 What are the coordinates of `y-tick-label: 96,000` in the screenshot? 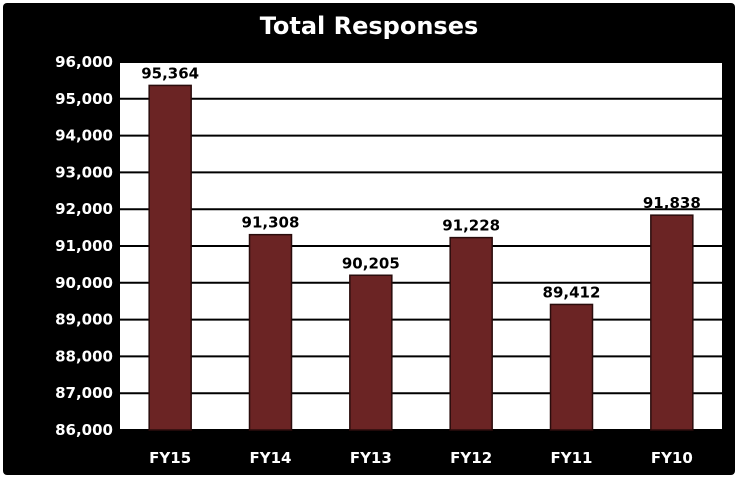 It's located at (84, 62).